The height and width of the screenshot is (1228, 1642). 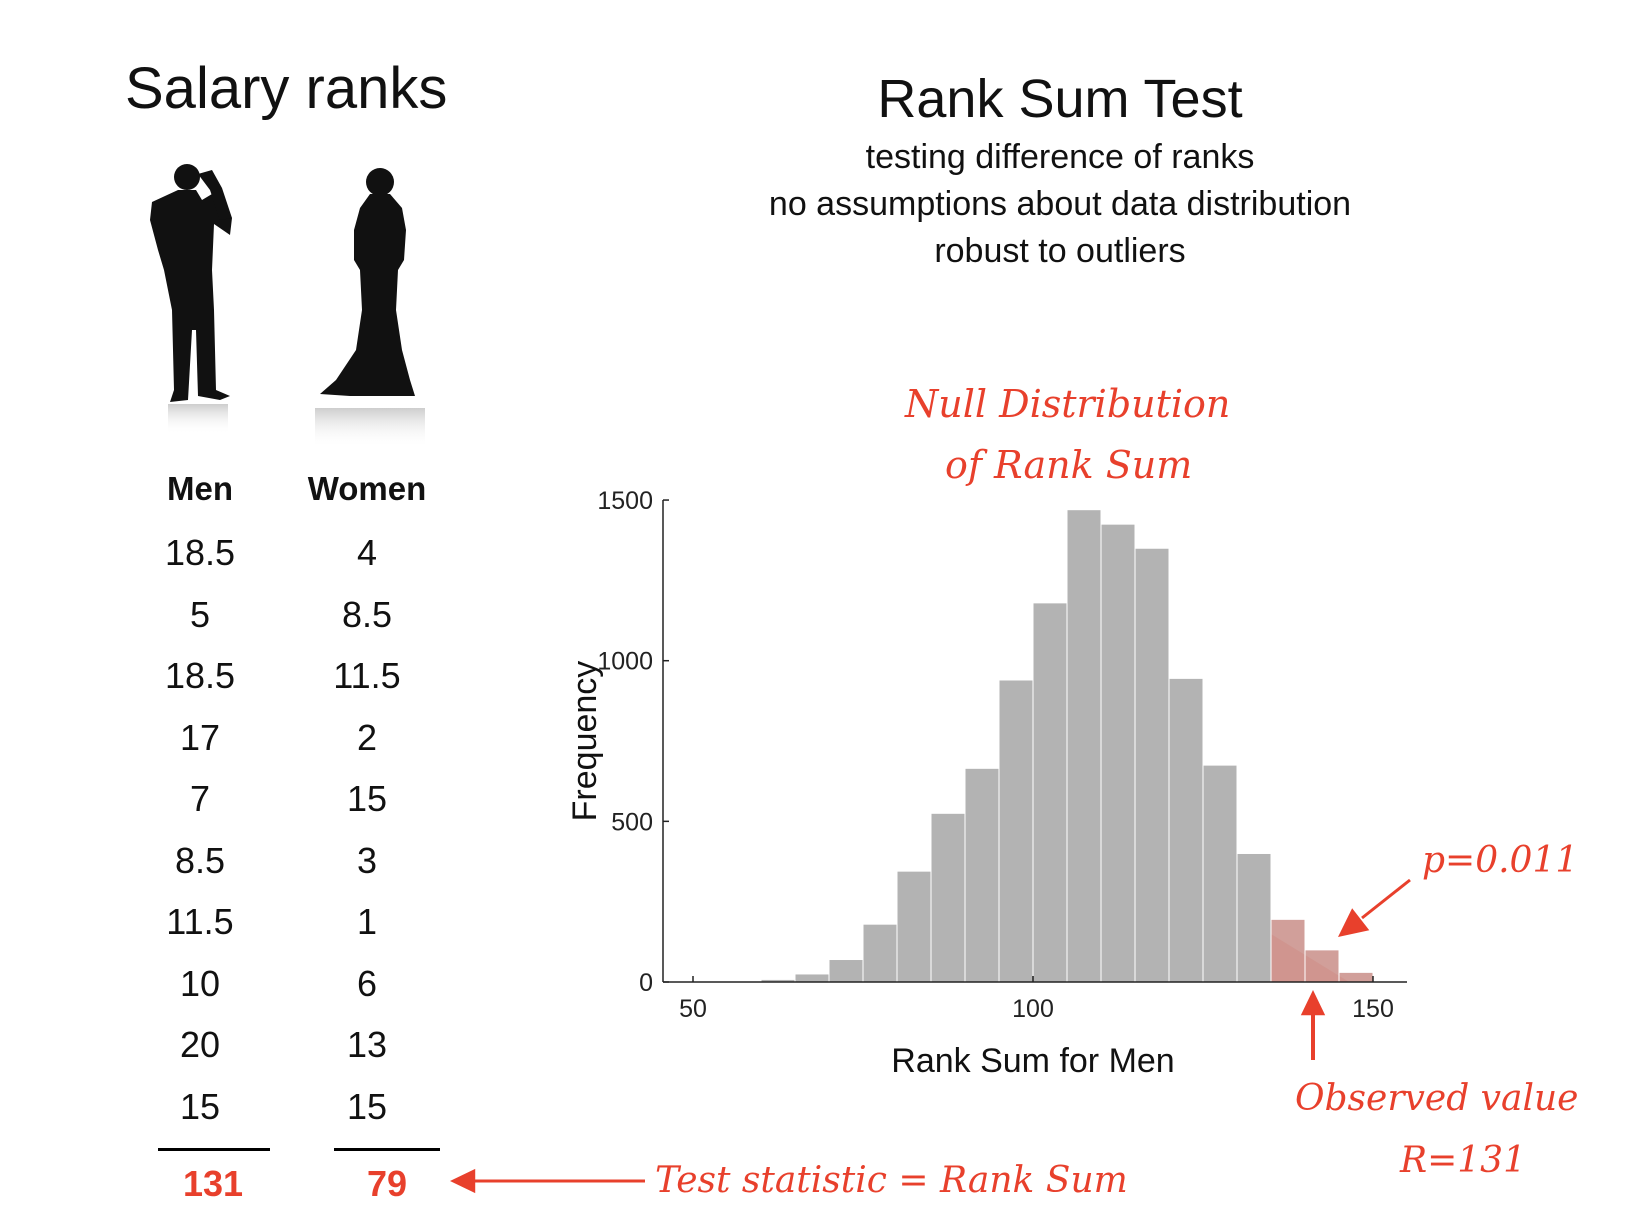 What do you see at coordinates (200, 1044) in the screenshot?
I see `men-rank: 20` at bounding box center [200, 1044].